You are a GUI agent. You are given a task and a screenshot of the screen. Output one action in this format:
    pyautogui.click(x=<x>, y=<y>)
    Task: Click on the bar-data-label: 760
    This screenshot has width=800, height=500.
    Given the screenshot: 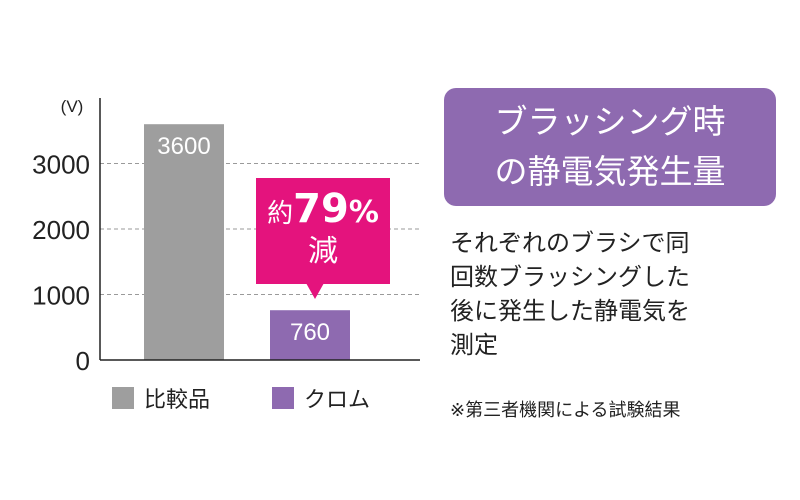 What is the action you would take?
    pyautogui.click(x=310, y=332)
    